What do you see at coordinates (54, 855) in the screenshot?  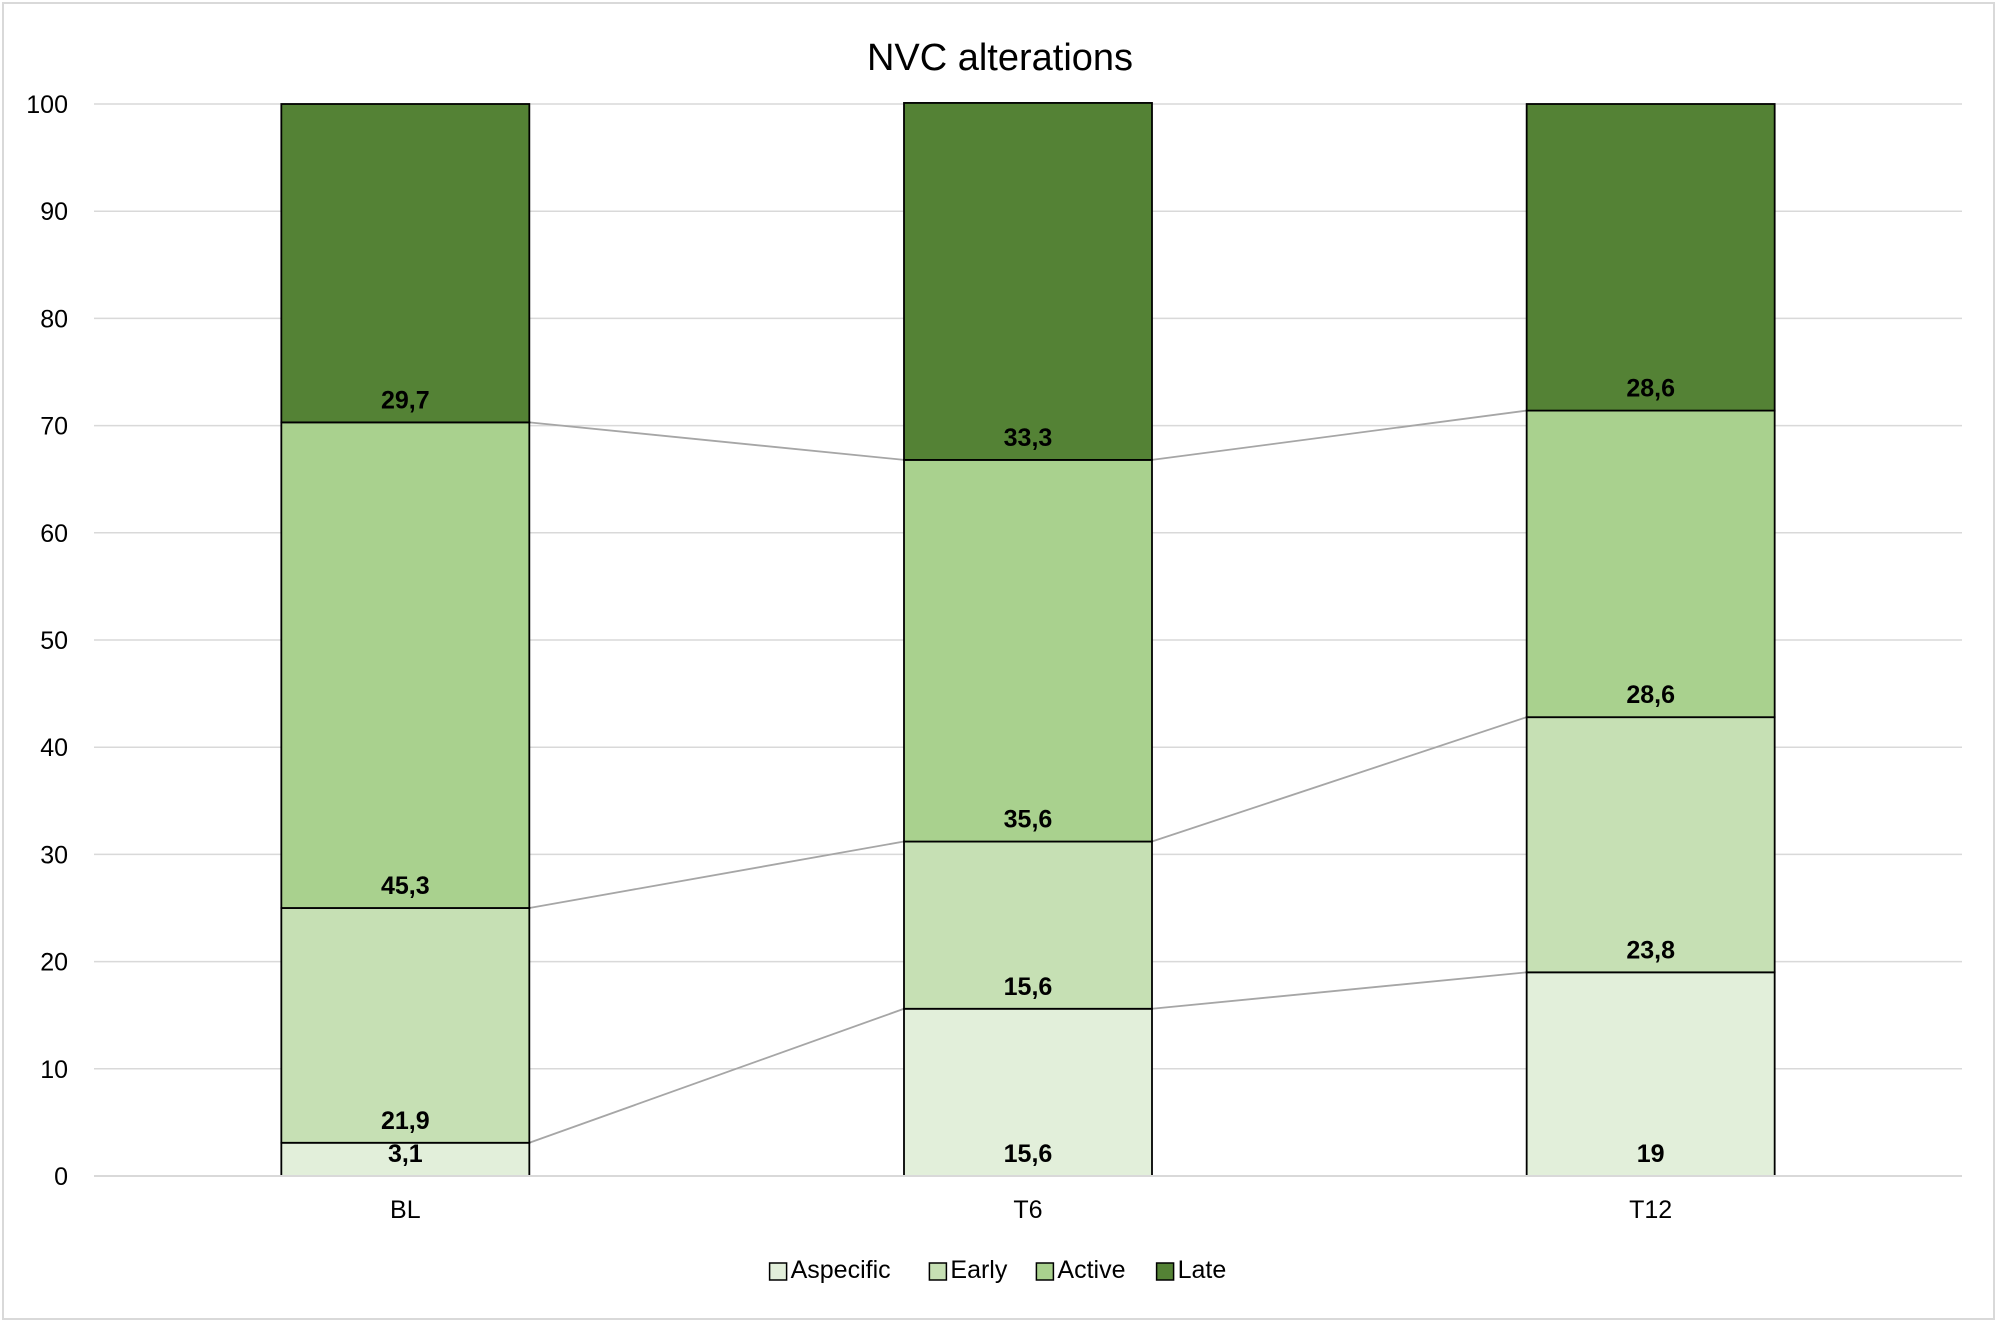 I see `y-tick-label: 30` at bounding box center [54, 855].